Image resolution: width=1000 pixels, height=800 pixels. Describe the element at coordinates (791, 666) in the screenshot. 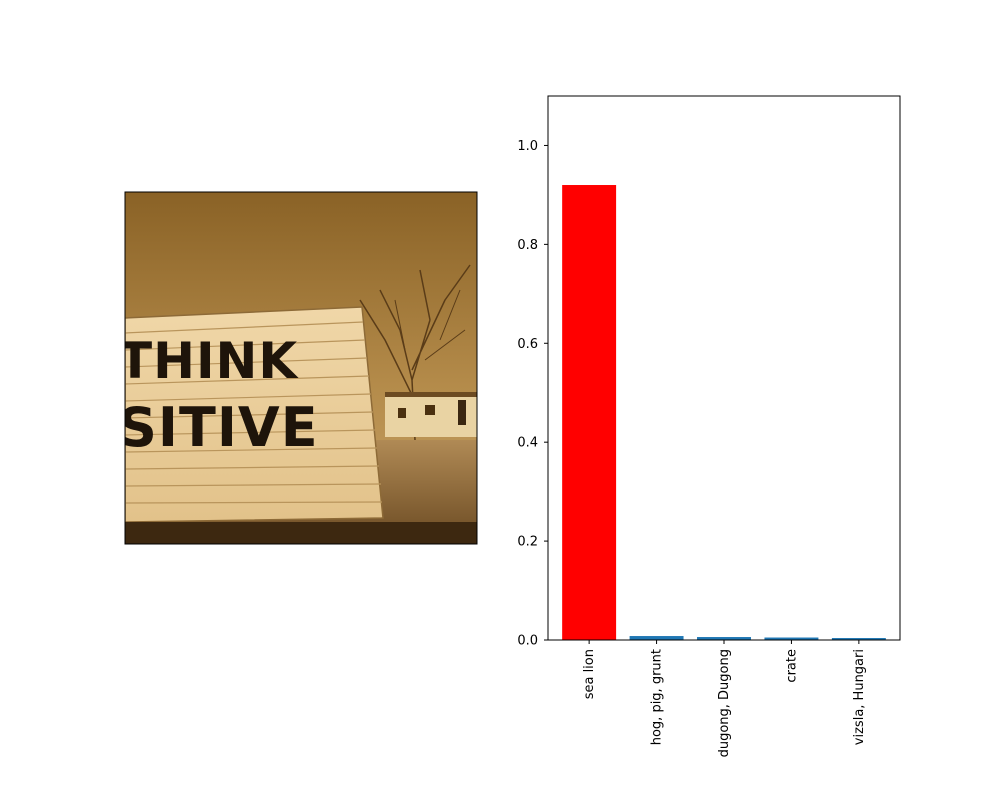

I see `x-tick-label: crate` at that location.